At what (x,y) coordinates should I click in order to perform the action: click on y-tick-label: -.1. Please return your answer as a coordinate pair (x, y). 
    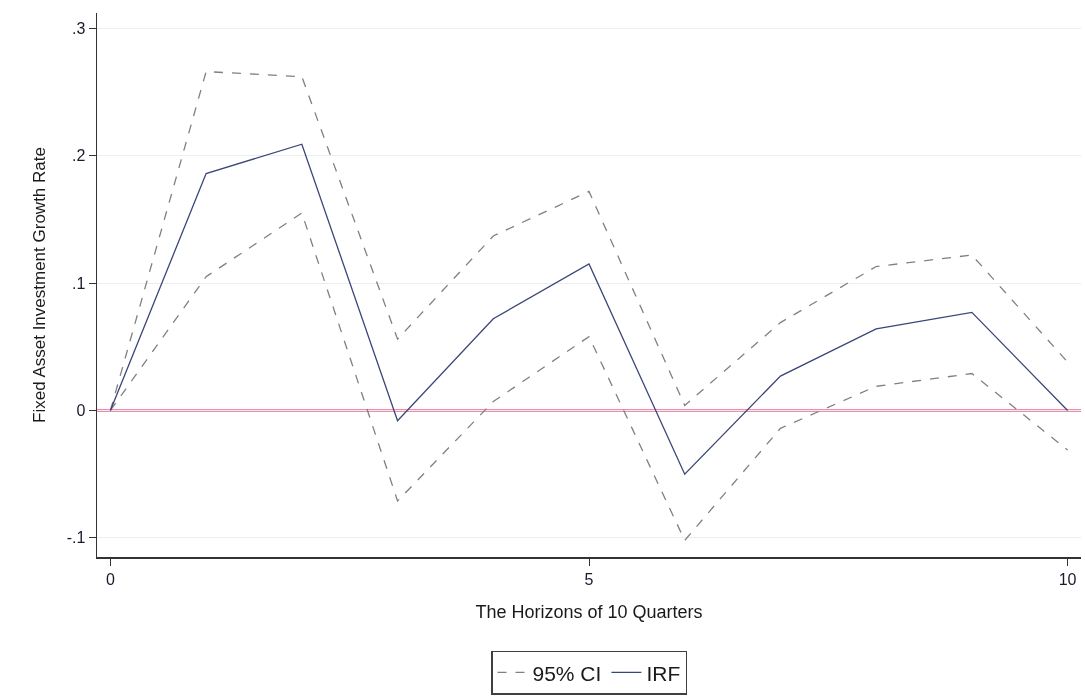
    Looking at the image, I should click on (76, 538).